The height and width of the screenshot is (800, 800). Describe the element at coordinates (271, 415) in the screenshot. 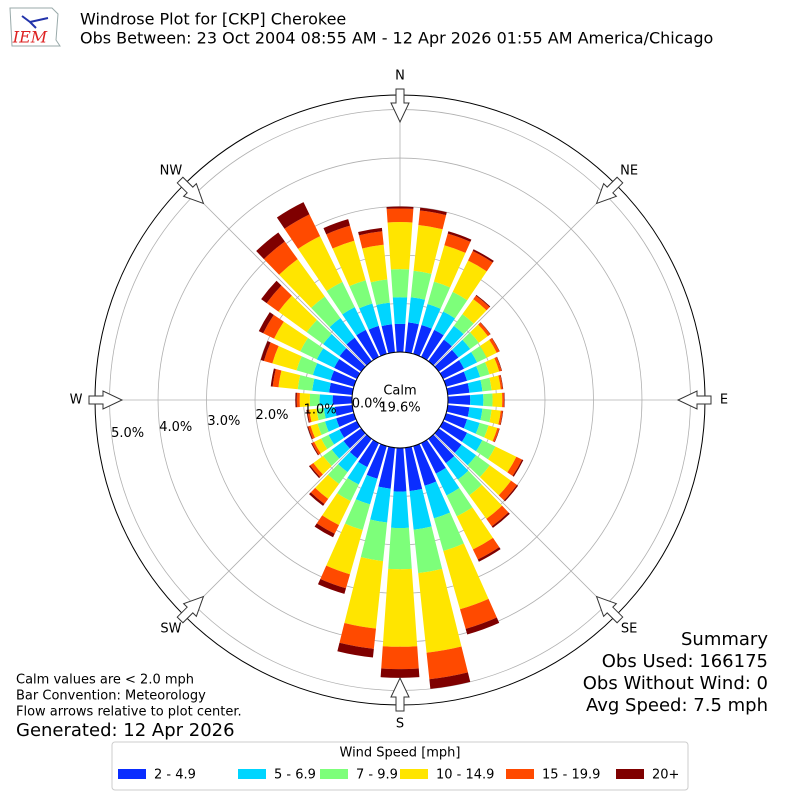

I see `r-tick-label: 2.0%` at that location.